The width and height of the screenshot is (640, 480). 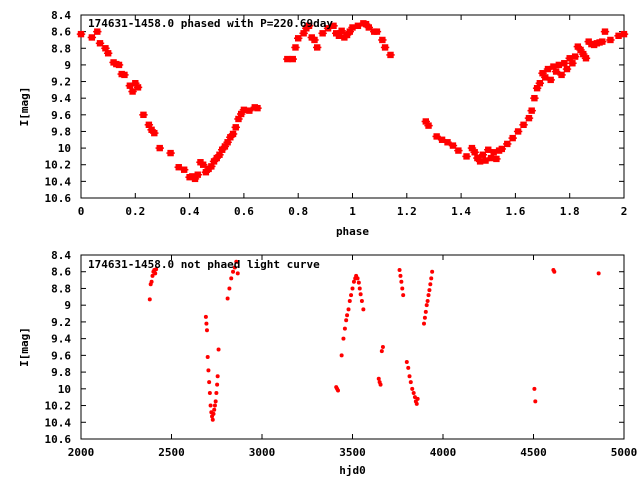 What do you see at coordinates (461, 211) in the screenshot?
I see `x-tick-label: 1.4` at bounding box center [461, 211].